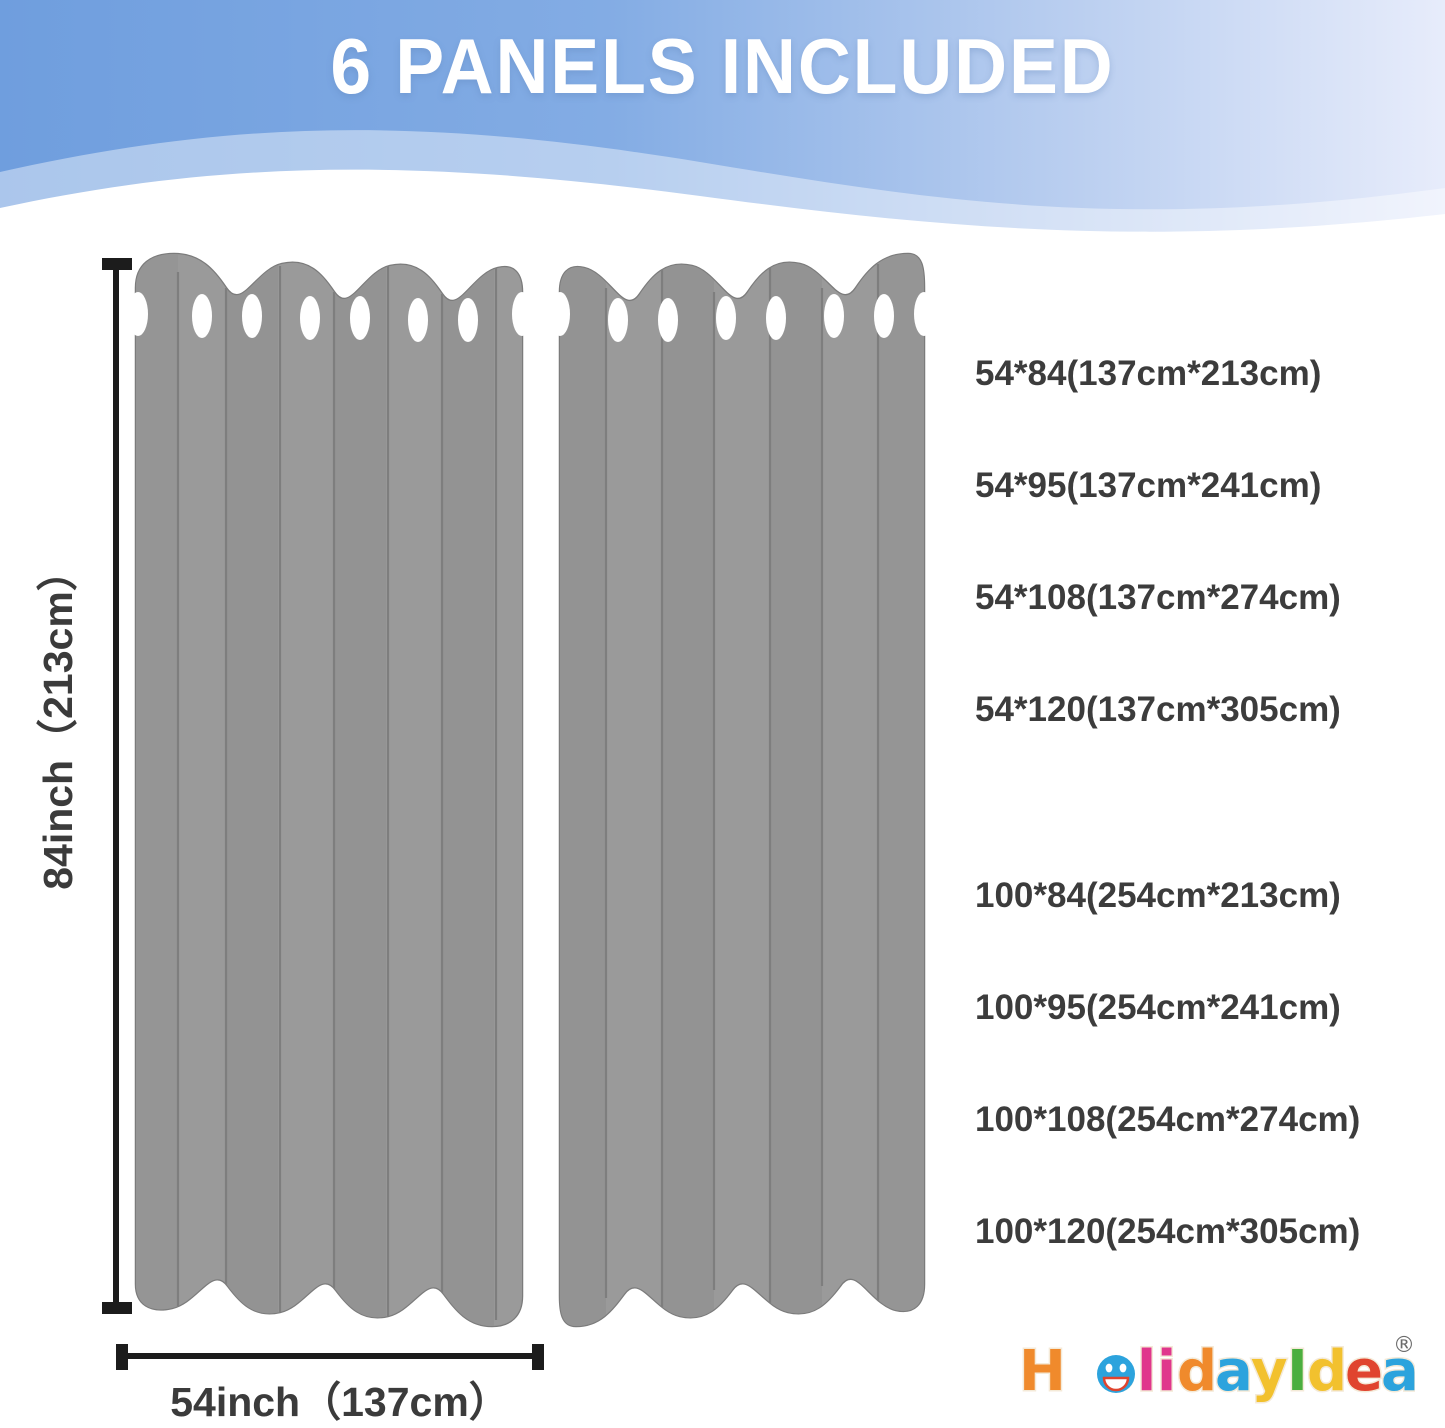  Describe the element at coordinates (1197, 1371) in the screenshot. I see `logo-letter-d: d` at that location.